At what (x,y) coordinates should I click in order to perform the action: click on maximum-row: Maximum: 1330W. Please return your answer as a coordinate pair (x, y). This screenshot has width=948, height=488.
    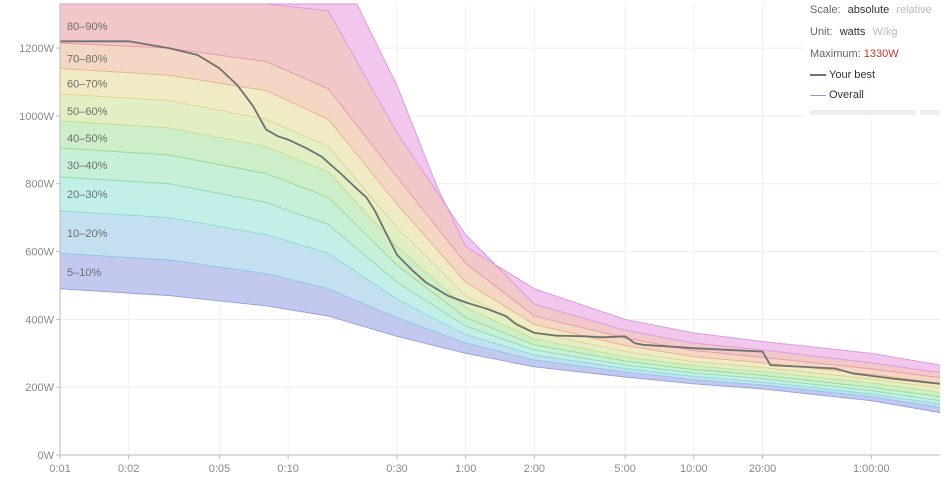
    Looking at the image, I should click on (854, 54).